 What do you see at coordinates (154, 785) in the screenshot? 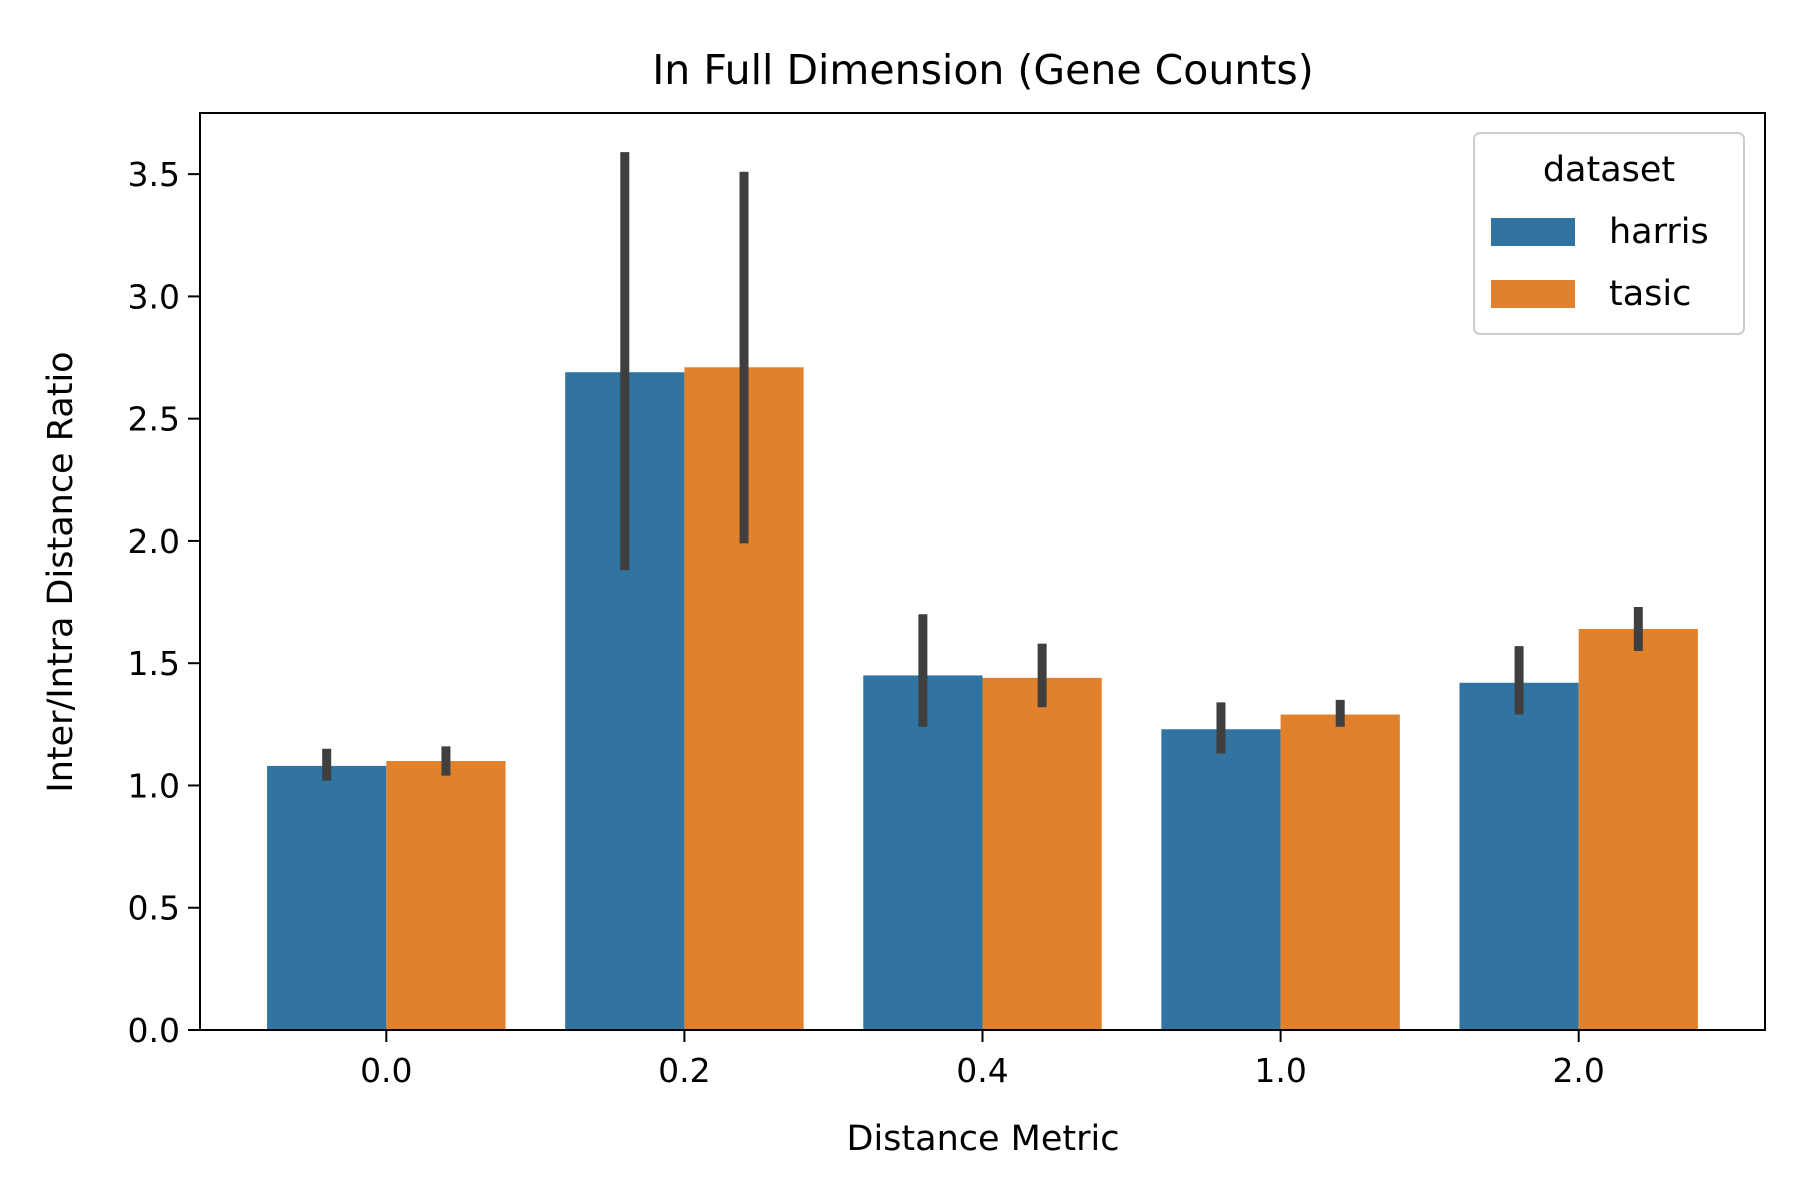
I see `y-tick-label: 1.0` at bounding box center [154, 785].